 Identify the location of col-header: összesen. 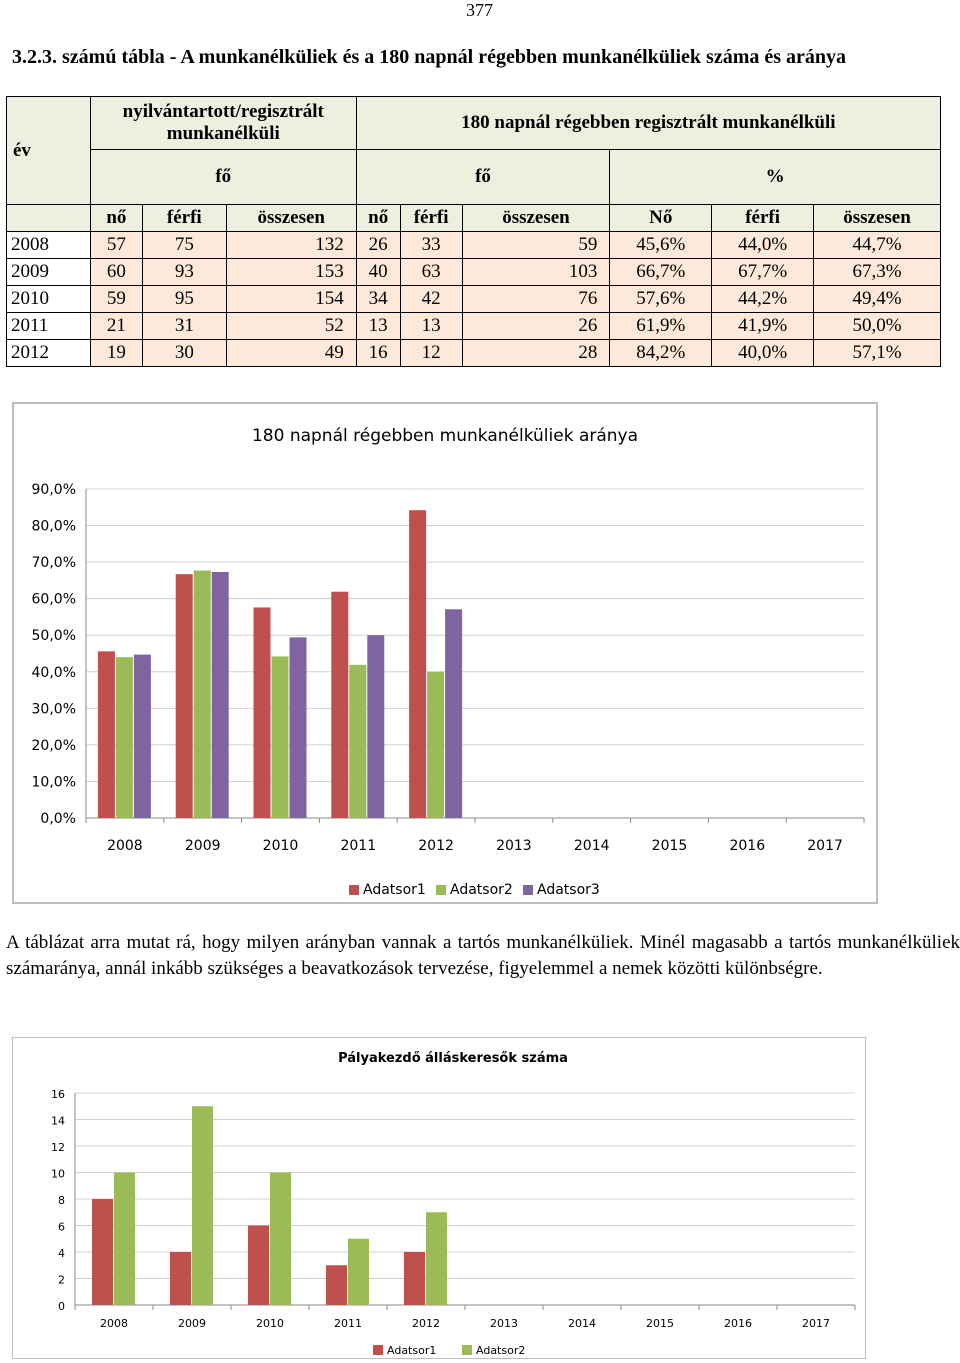
(877, 218).